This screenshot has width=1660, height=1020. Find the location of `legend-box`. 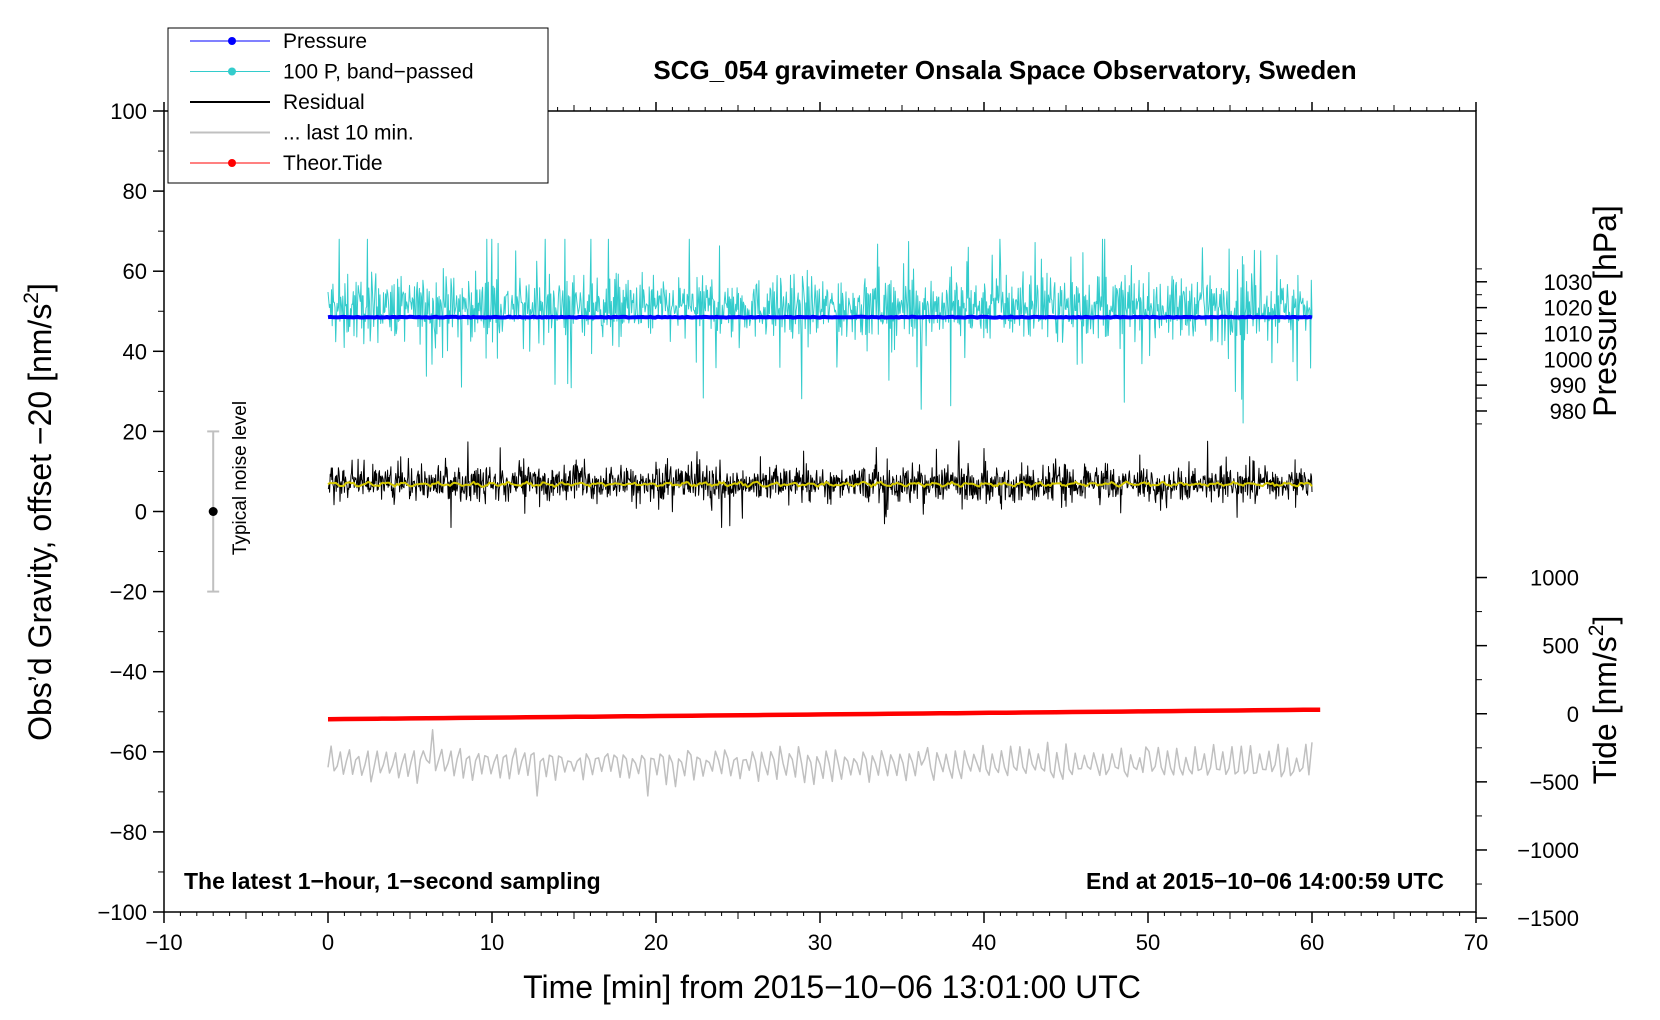

legend-box is located at coordinates (358, 105).